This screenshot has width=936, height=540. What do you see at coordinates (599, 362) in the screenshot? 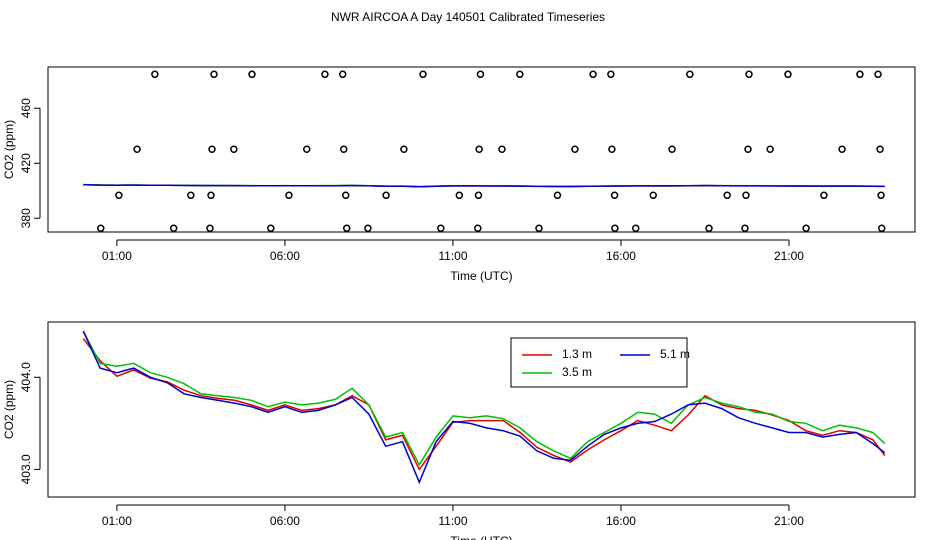
I see `legend-box` at bounding box center [599, 362].